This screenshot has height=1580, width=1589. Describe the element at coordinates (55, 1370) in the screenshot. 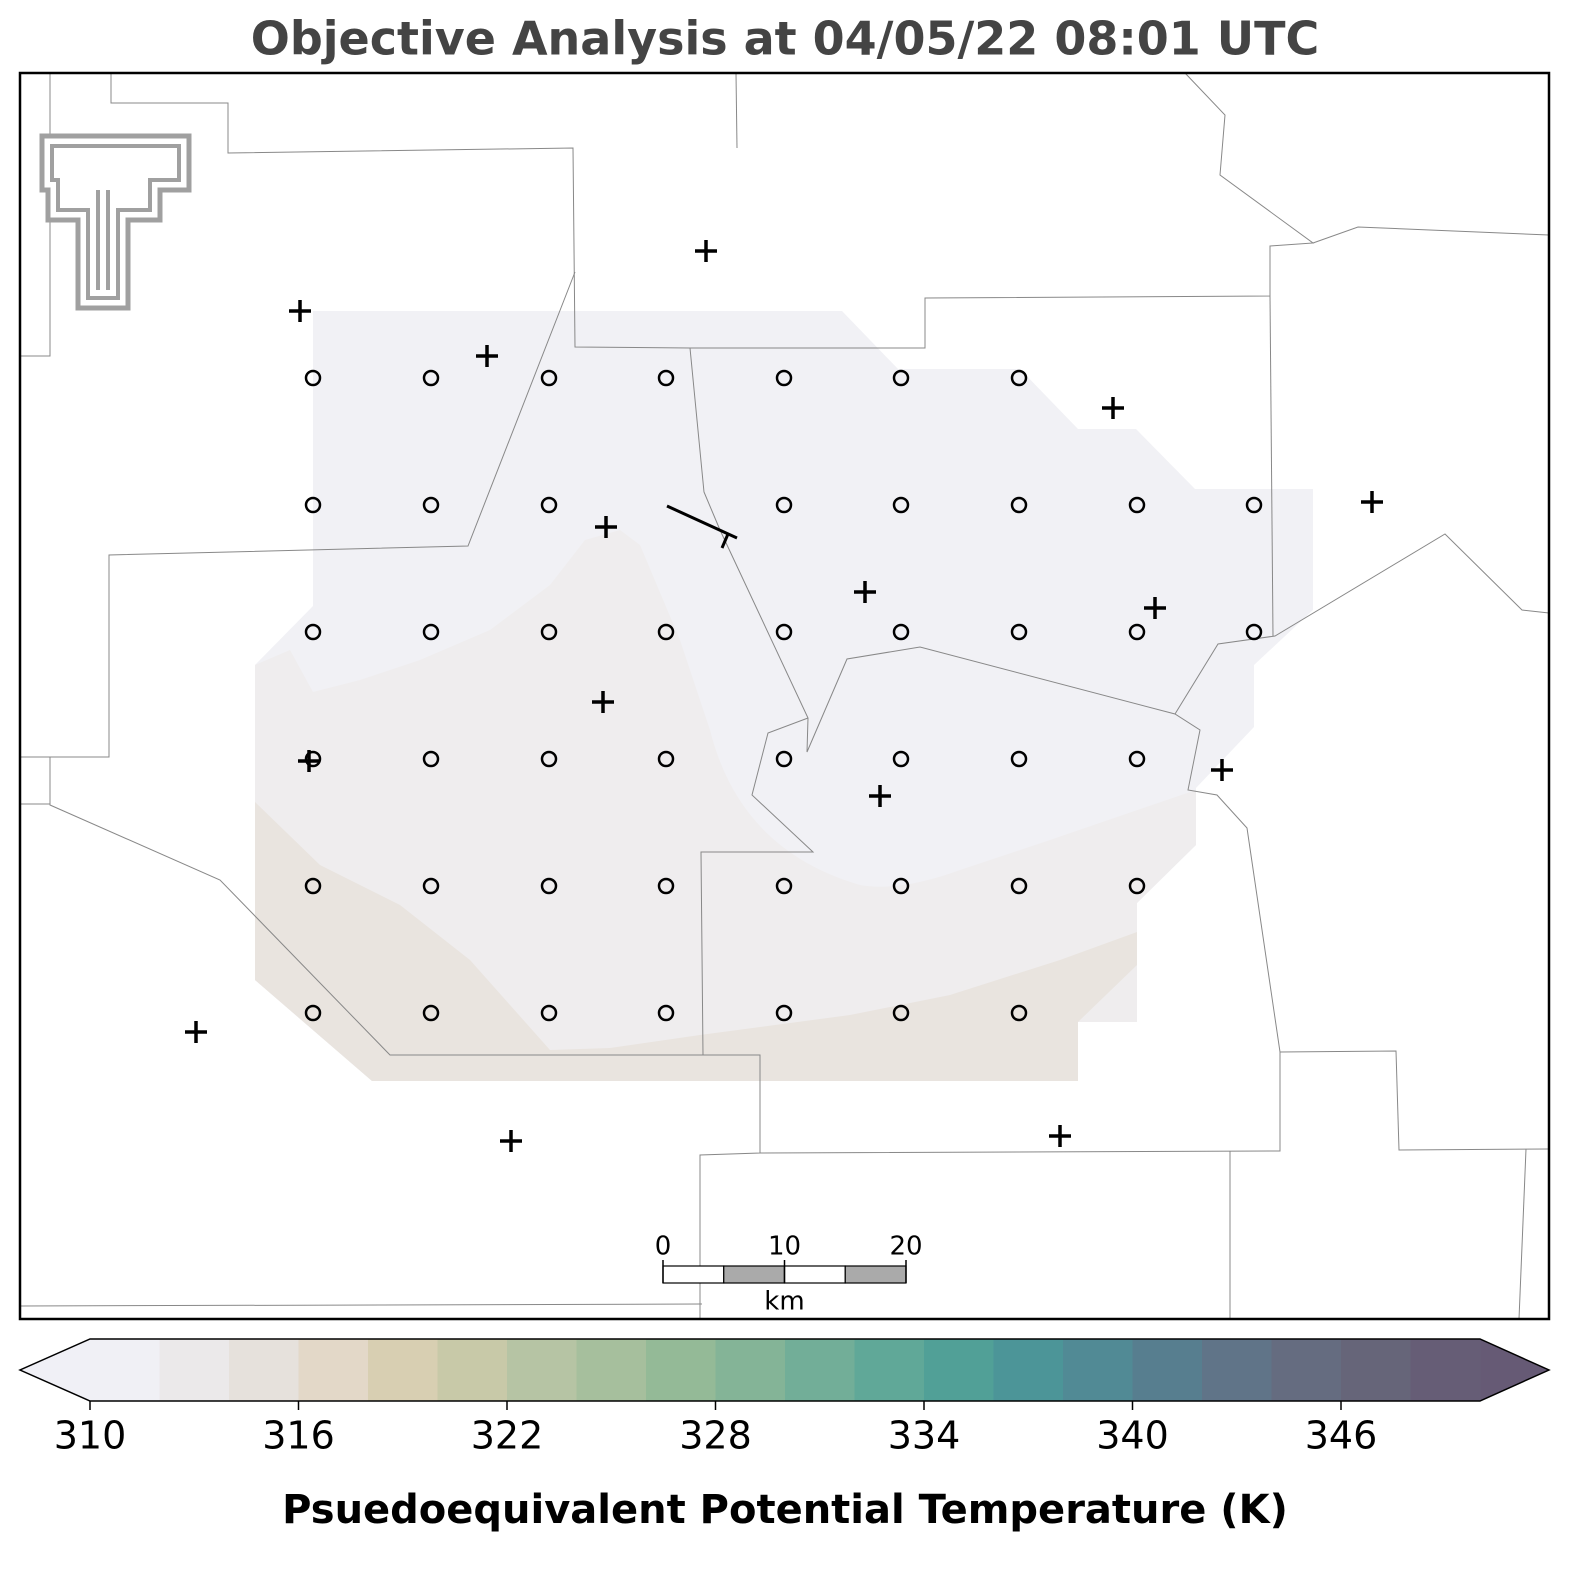

I see `colorbar-under` at that location.